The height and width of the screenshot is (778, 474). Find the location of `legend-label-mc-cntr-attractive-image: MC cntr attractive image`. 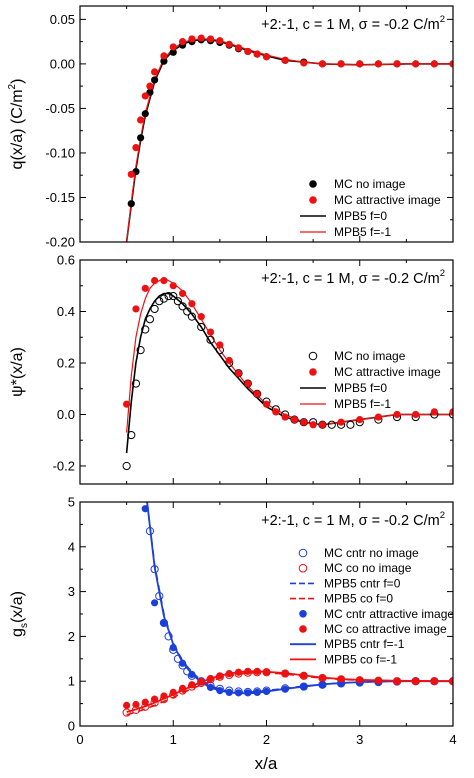

legend-label-mc-cntr-attractive-image: MC cntr attractive image is located at coordinates (389, 614).